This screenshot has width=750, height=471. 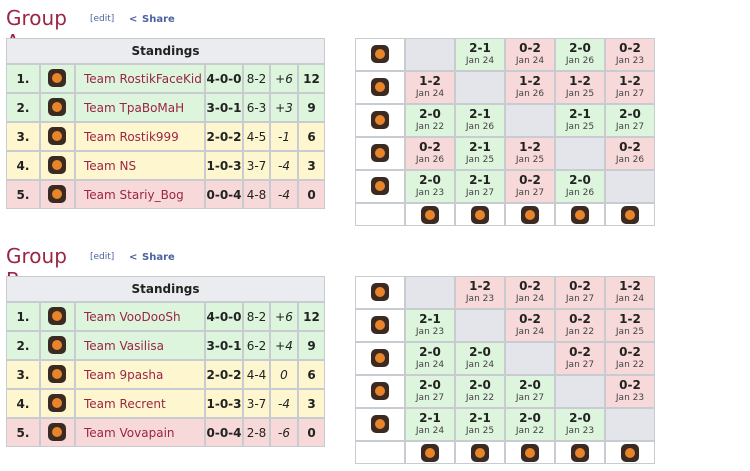 What do you see at coordinates (57, 78) in the screenshot?
I see `team-logo-cell` at bounding box center [57, 78].